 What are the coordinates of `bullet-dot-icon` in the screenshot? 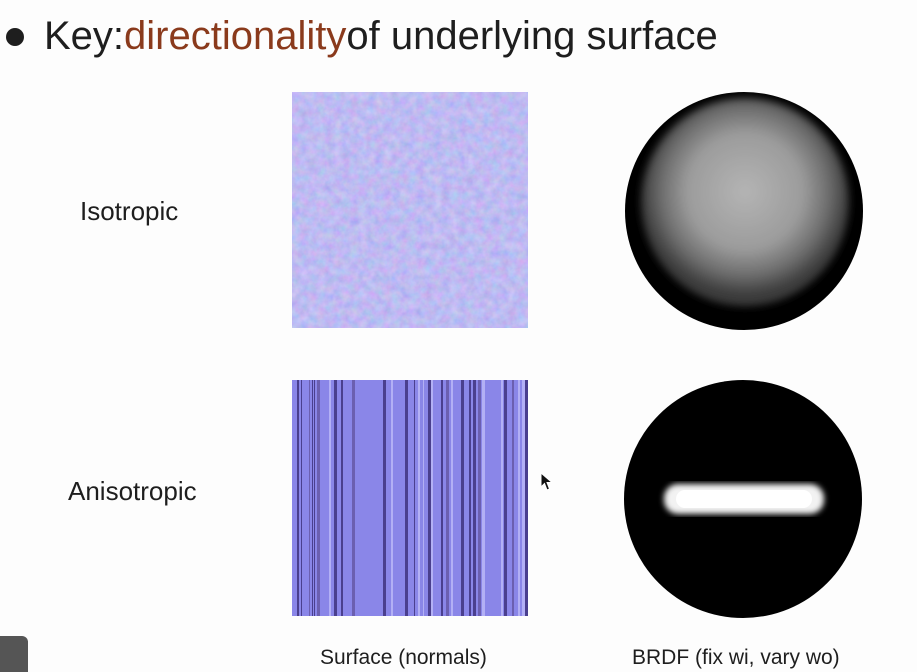 It's located at (15, 36).